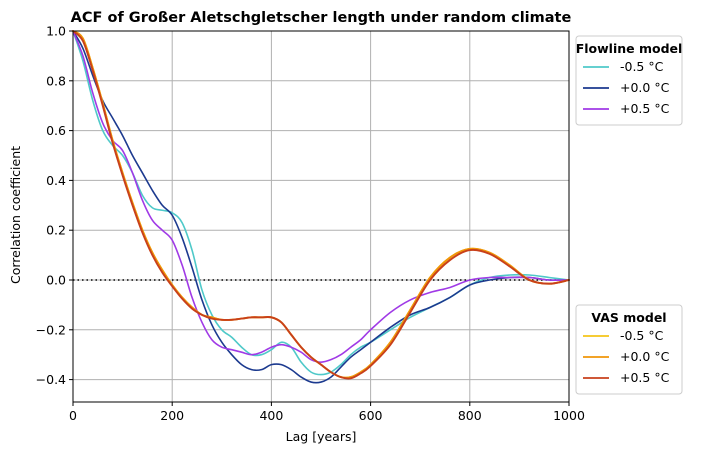 The width and height of the screenshot is (715, 453). Describe the element at coordinates (56, 31) in the screenshot. I see `y-tick-label: 1.0` at that location.